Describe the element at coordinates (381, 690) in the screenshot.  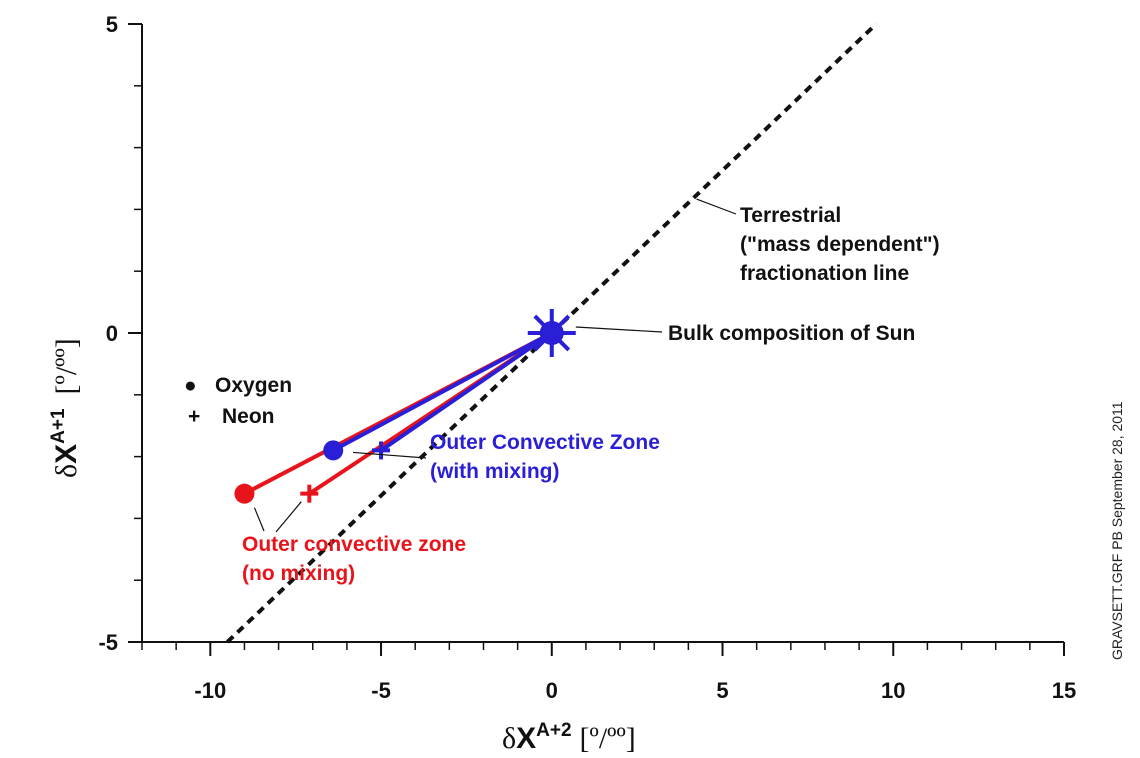
I see `x-tick-label: -5` at that location.